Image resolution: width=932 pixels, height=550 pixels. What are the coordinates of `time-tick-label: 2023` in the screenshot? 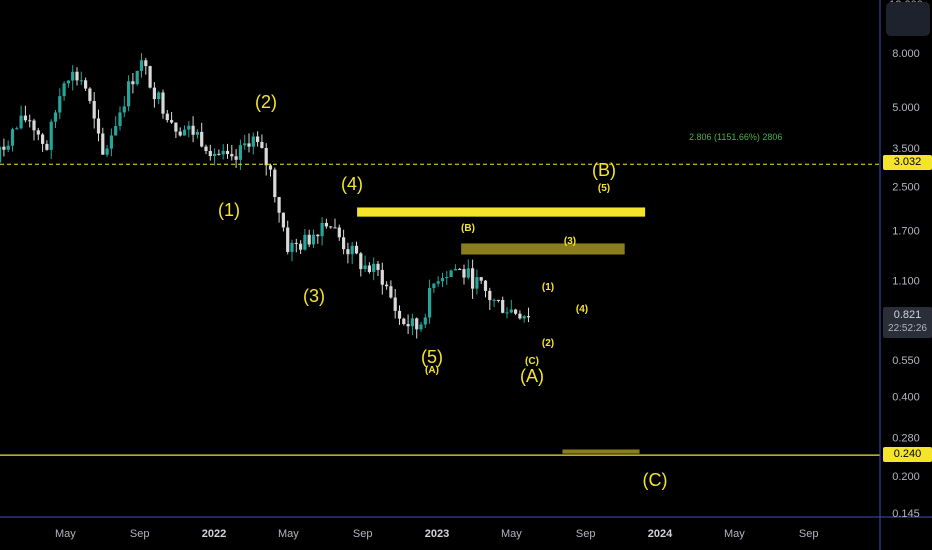 It's located at (437, 534).